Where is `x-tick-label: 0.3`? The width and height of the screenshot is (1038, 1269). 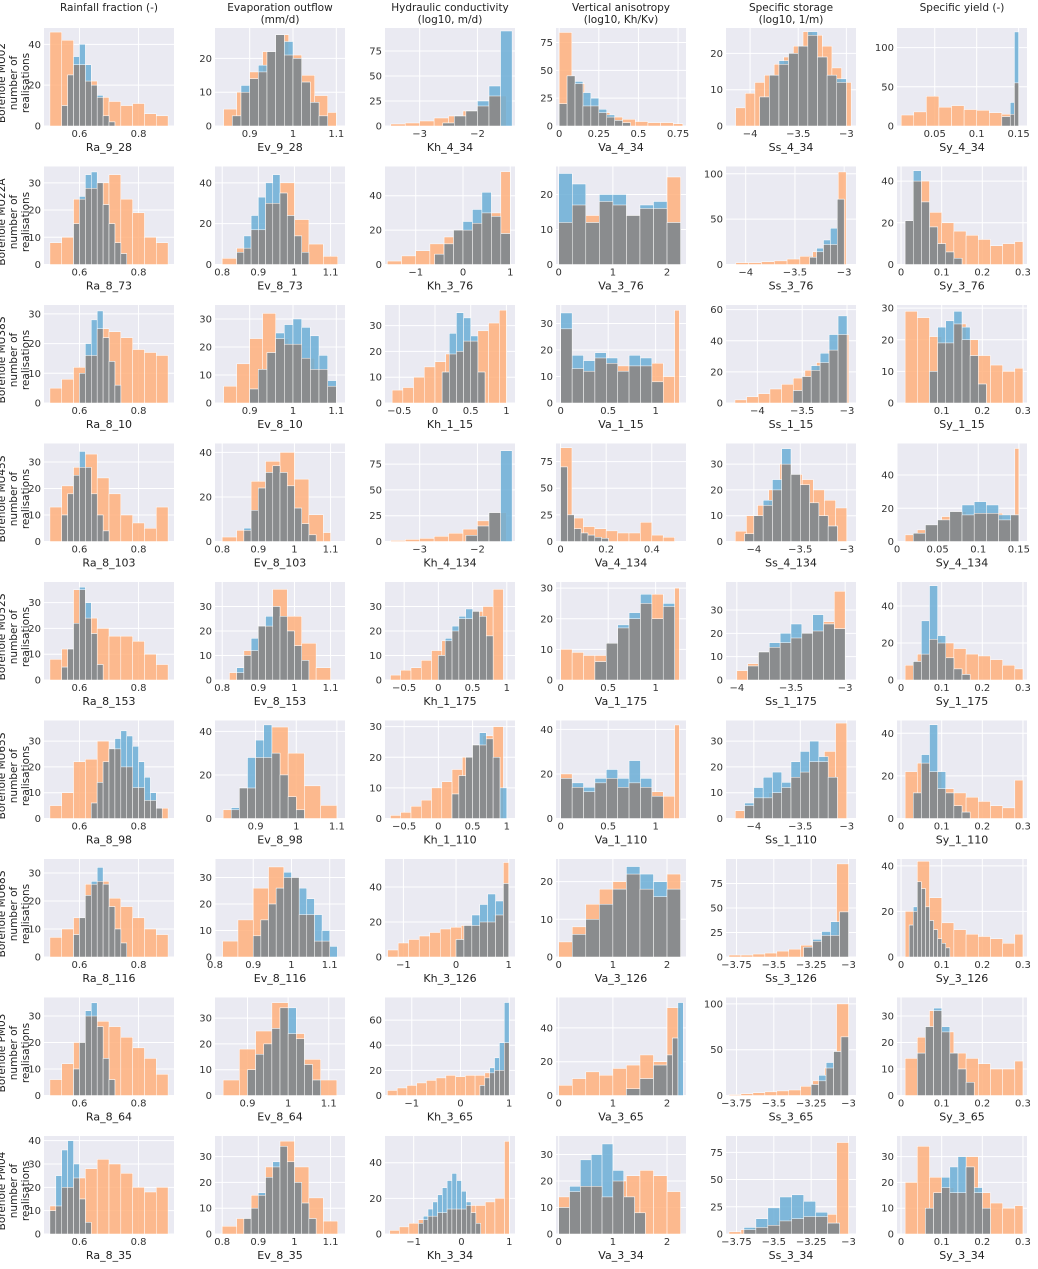 x-tick-label: 0.3 is located at coordinates (1023, 1242).